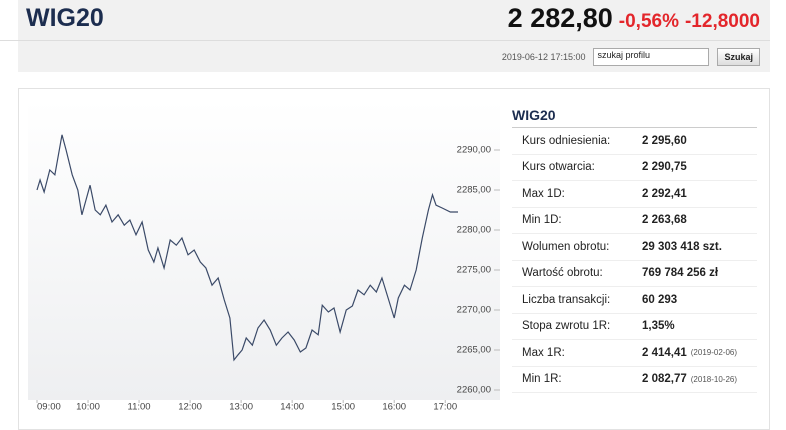 This screenshot has width=786, height=430. Describe the element at coordinates (474, 270) in the screenshot. I see `y-tick-label: 2275,00` at that location.